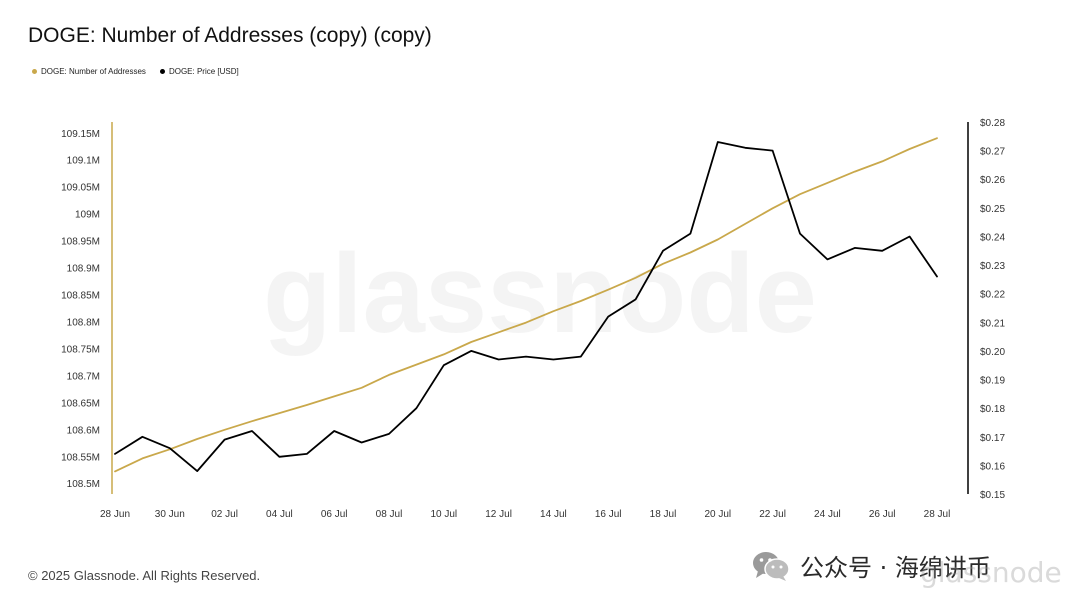 The width and height of the screenshot is (1080, 608). Describe the element at coordinates (80, 296) in the screenshot. I see `left-tick-label: 108.85M` at that location.